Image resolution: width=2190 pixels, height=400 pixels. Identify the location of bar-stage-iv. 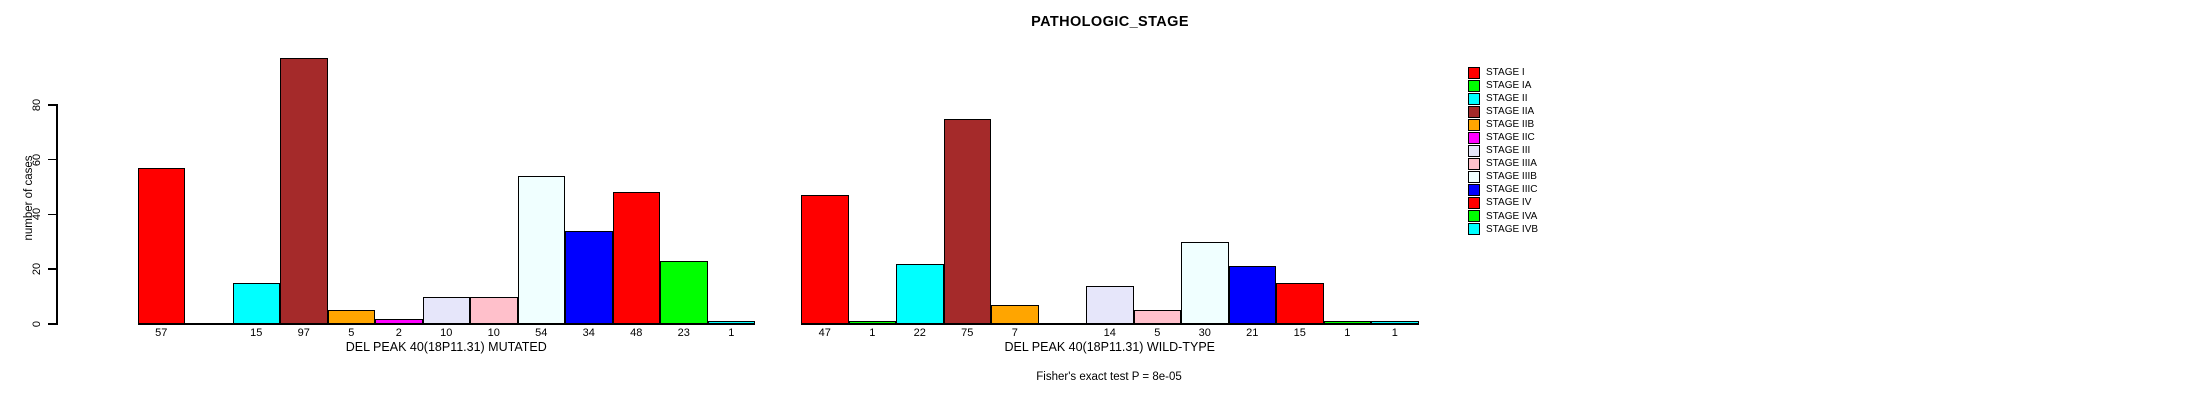
(636, 258).